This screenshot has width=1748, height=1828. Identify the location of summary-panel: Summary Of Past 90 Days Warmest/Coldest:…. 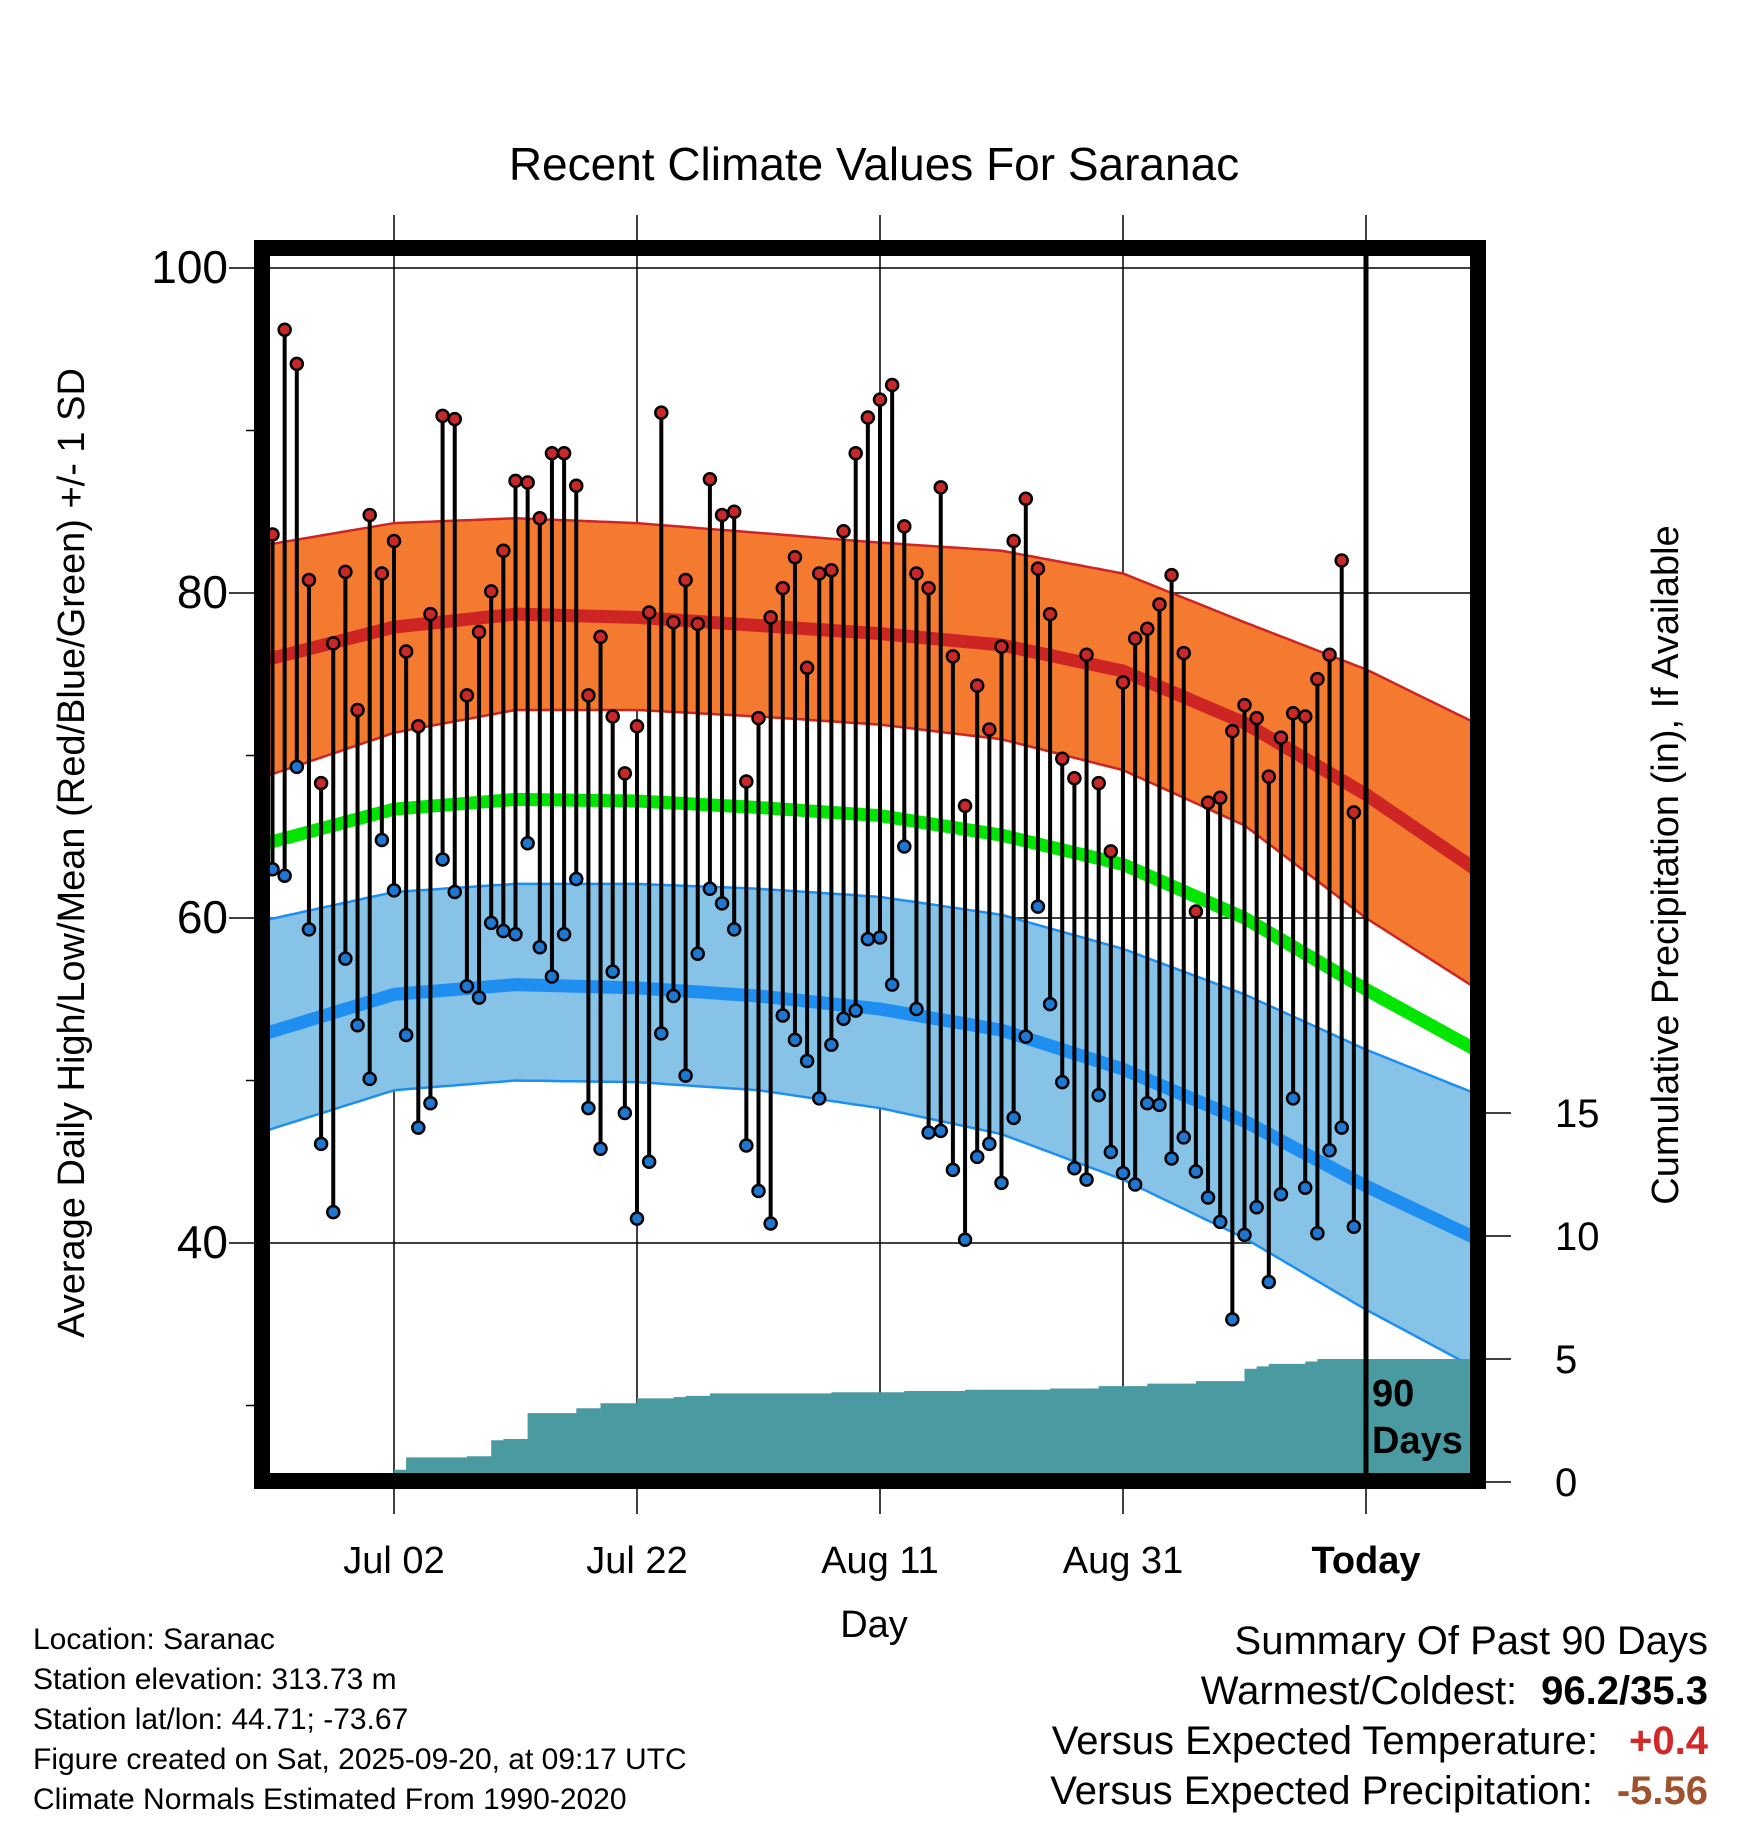
(1379, 1716).